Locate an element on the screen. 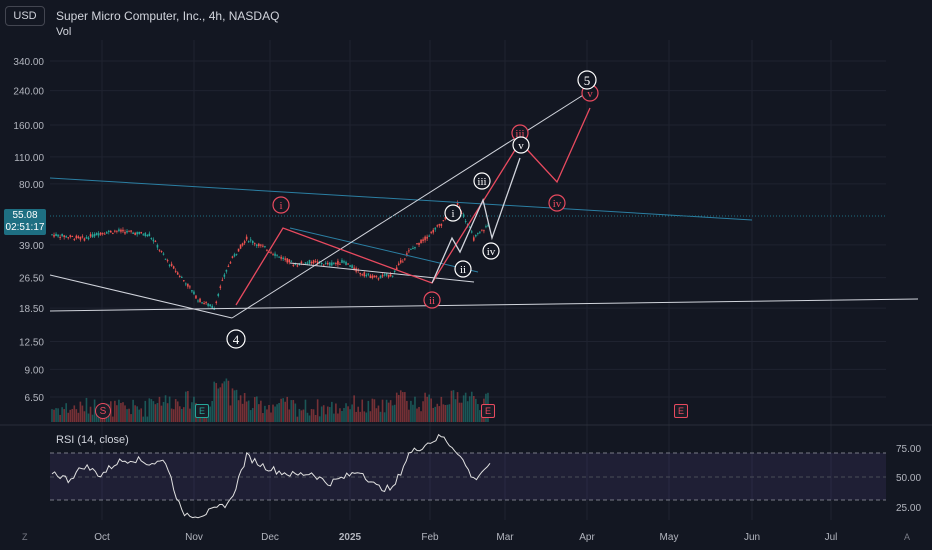 The height and width of the screenshot is (550, 932). rsi-tick-label: 75.00 is located at coordinates (908, 449).